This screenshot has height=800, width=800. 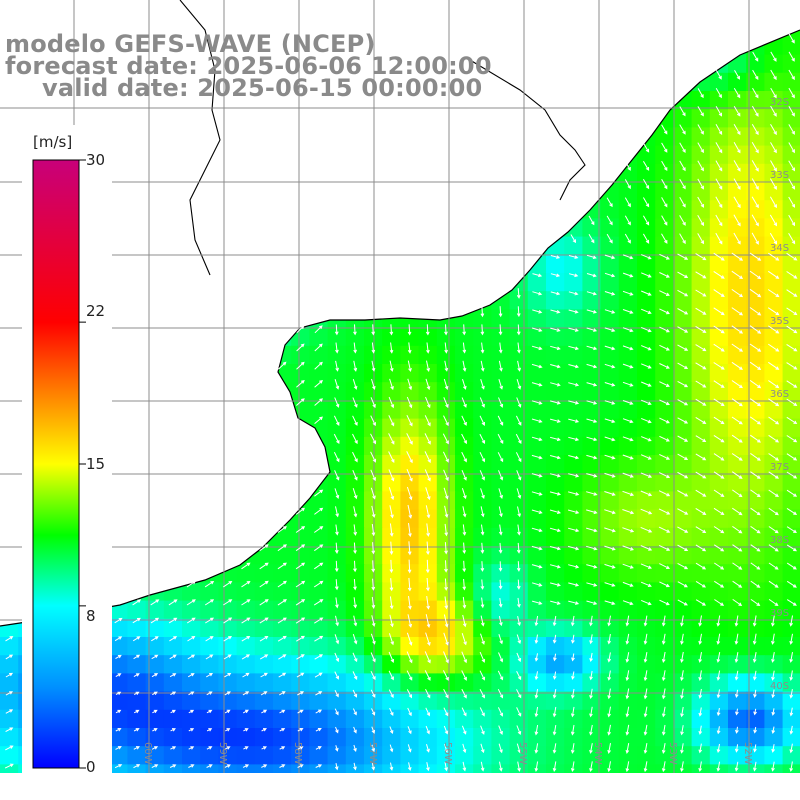 I want to click on colorbar-tick-0: 0, so click(x=91, y=767).